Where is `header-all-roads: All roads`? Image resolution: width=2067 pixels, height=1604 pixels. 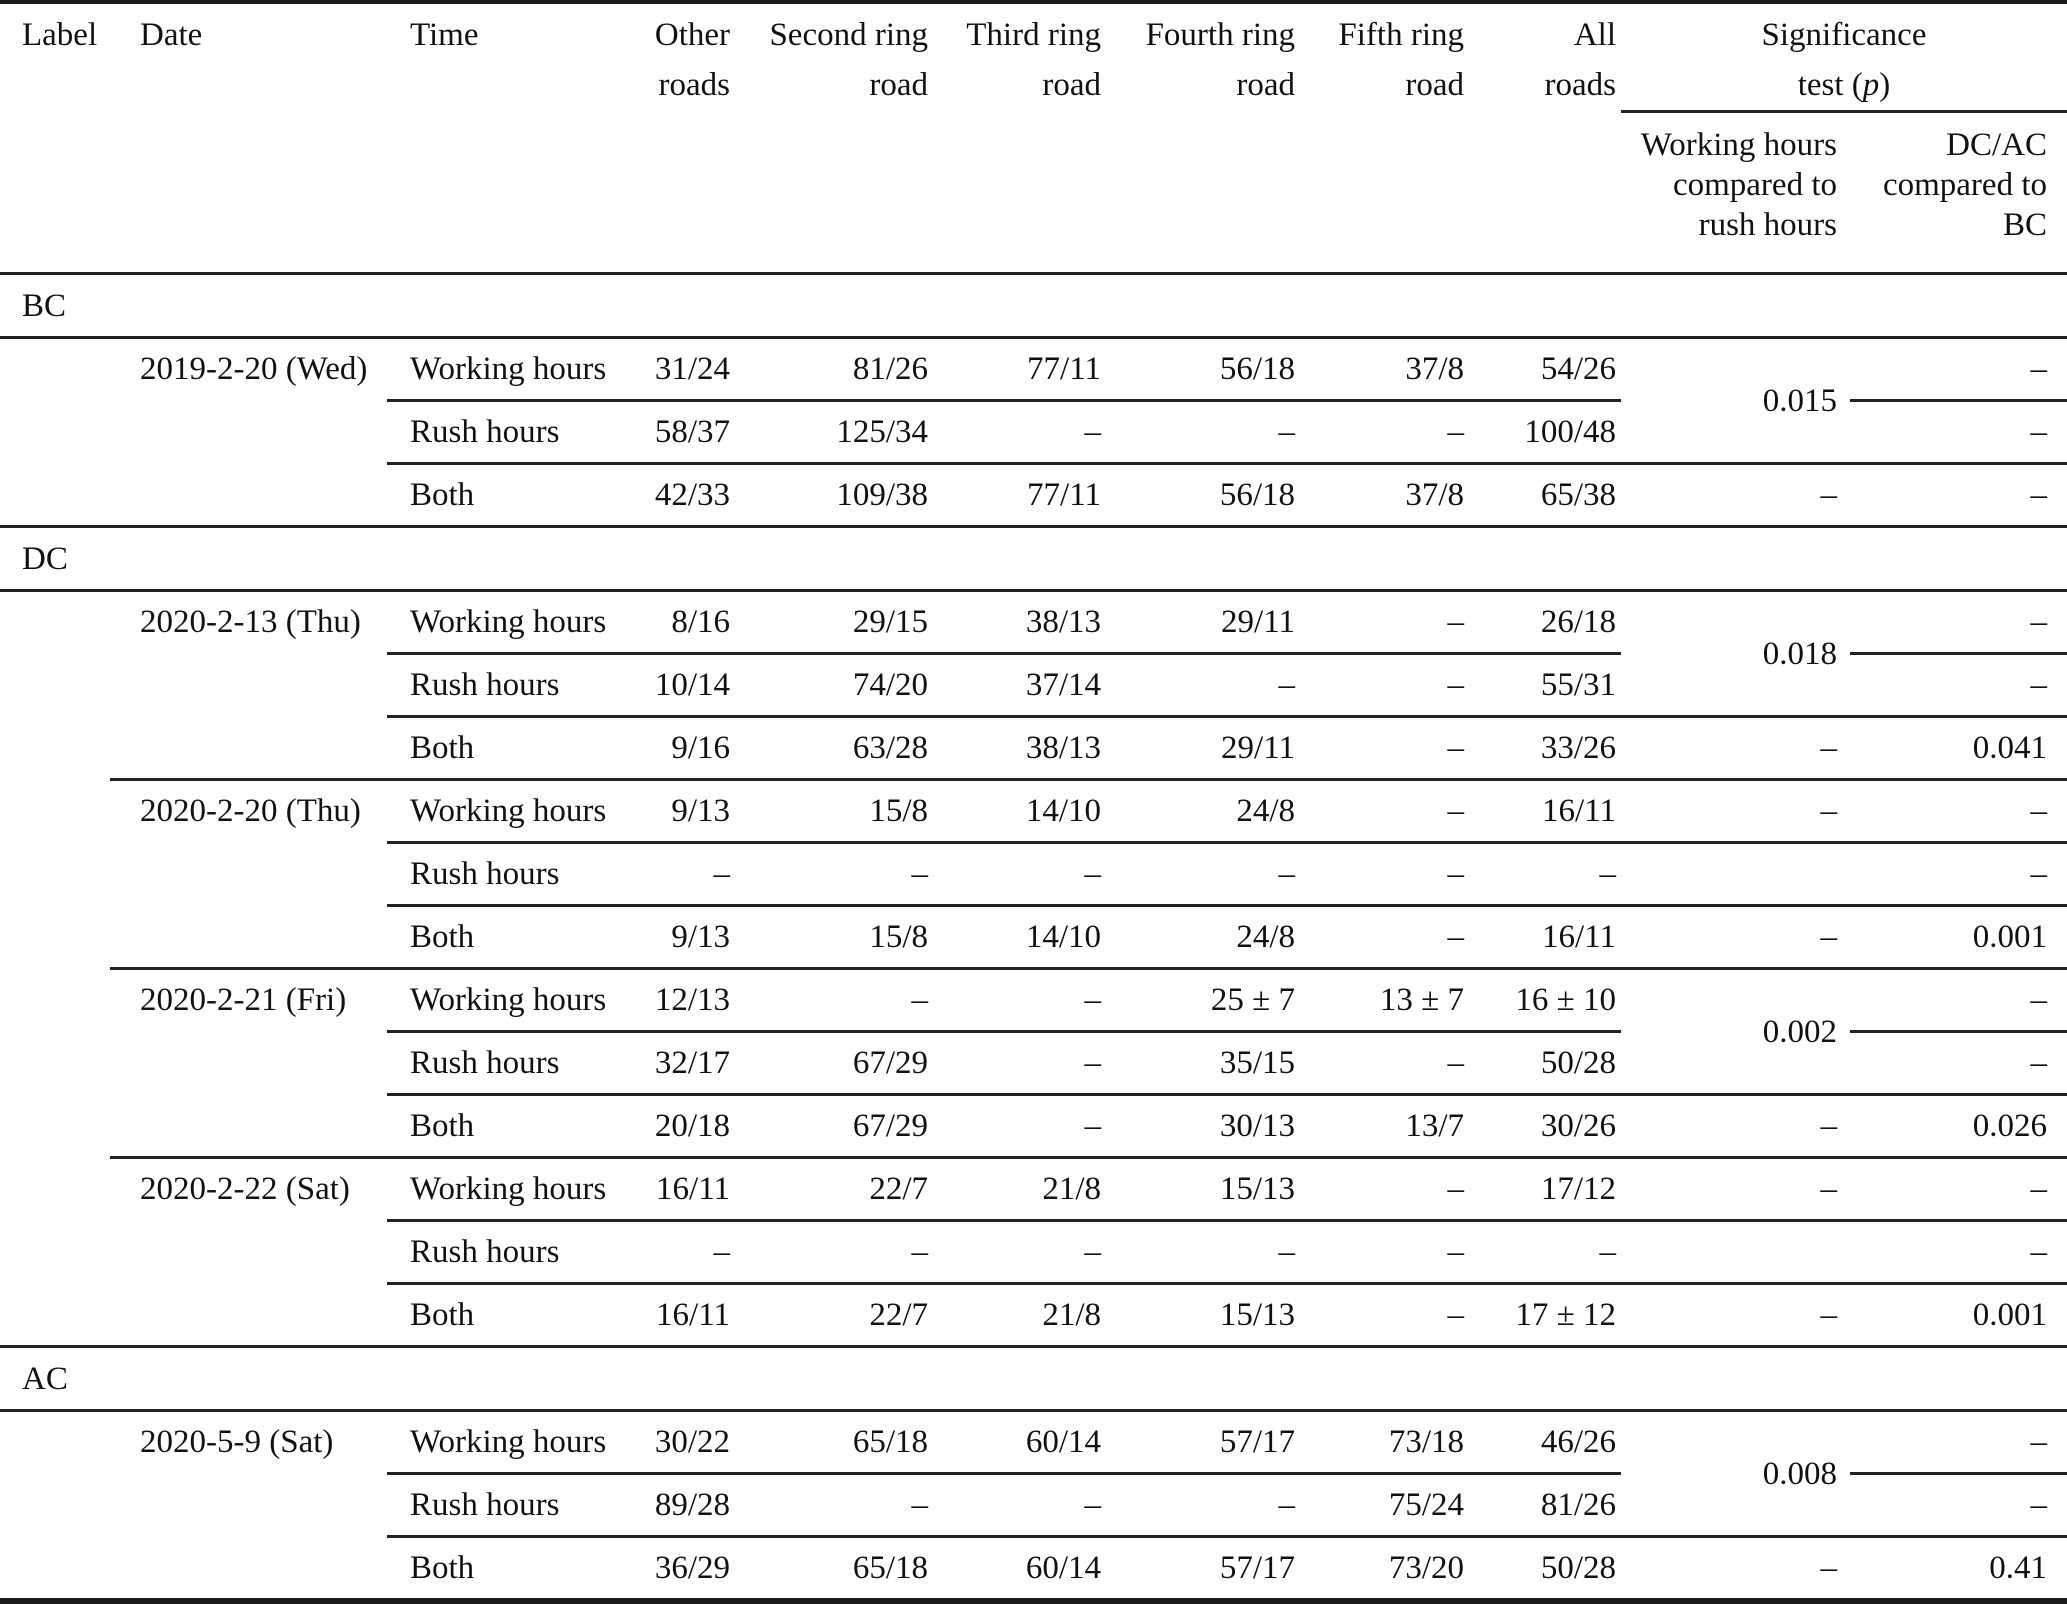 header-all-roads: All roads is located at coordinates (1580, 60).